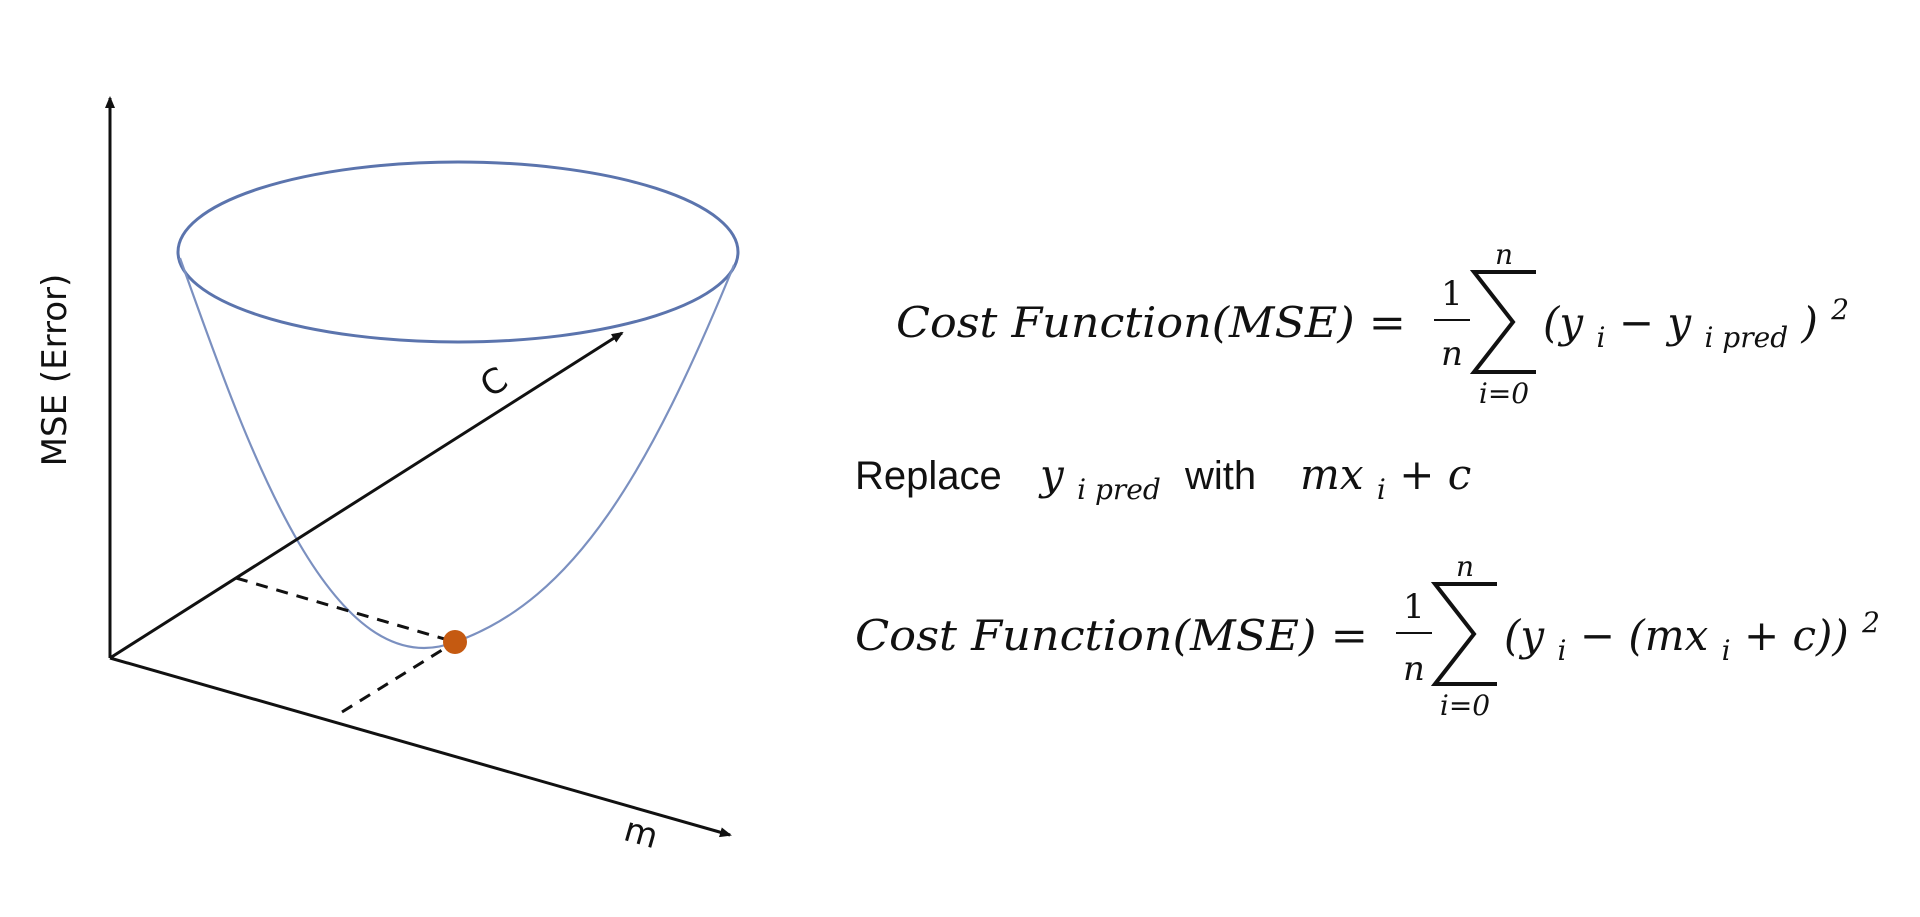 This screenshot has width=1920, height=917. Describe the element at coordinates (1839, 309) in the screenshot. I see `eq1-term-power: 2` at that location.